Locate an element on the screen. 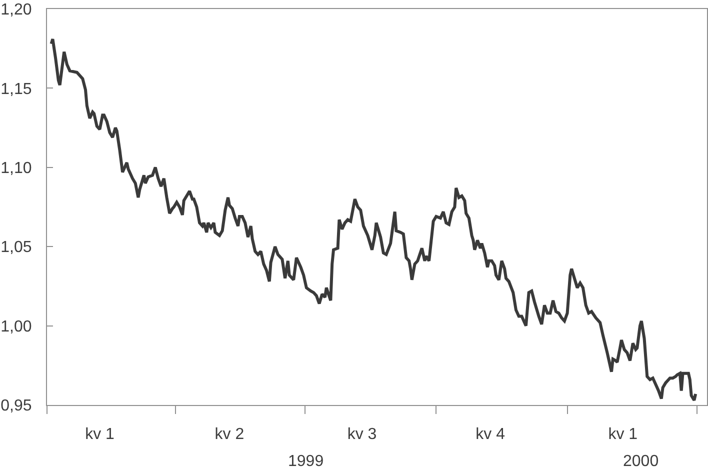  x2-tick-label: 2000 is located at coordinates (641, 461).